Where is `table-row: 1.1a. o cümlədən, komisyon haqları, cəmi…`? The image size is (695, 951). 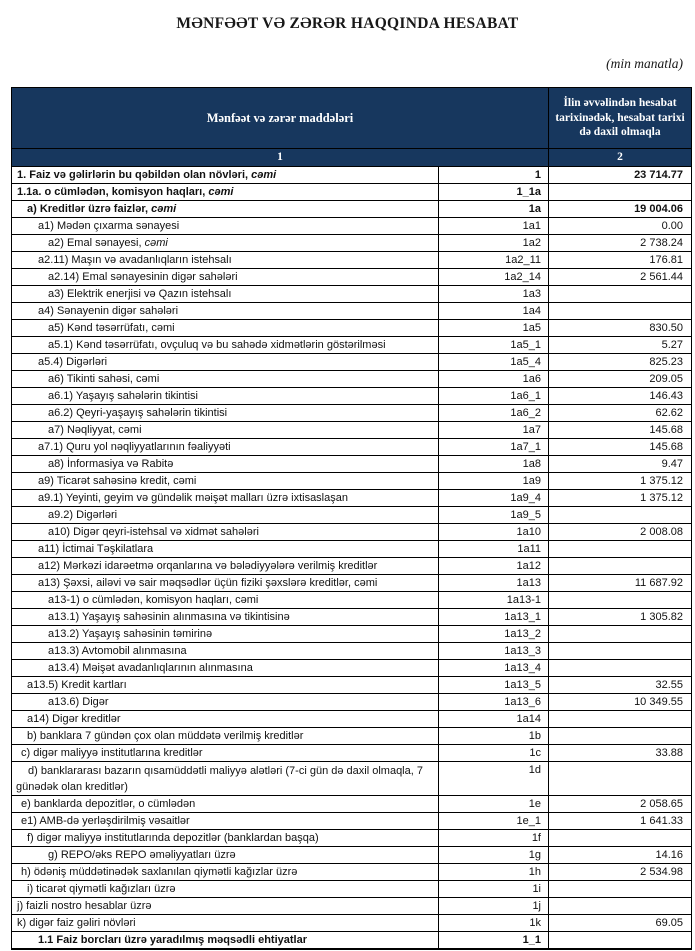 table-row: 1.1a. o cümlədən, komisyon haqları, cəmi… is located at coordinates (351, 191).